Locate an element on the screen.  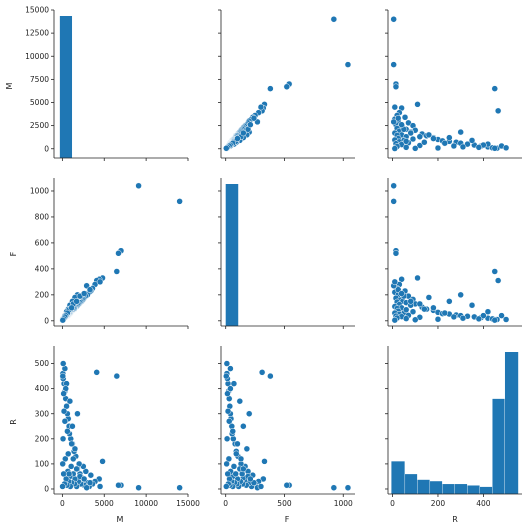
panel-m-vs-f is located at coordinates (286, 85).